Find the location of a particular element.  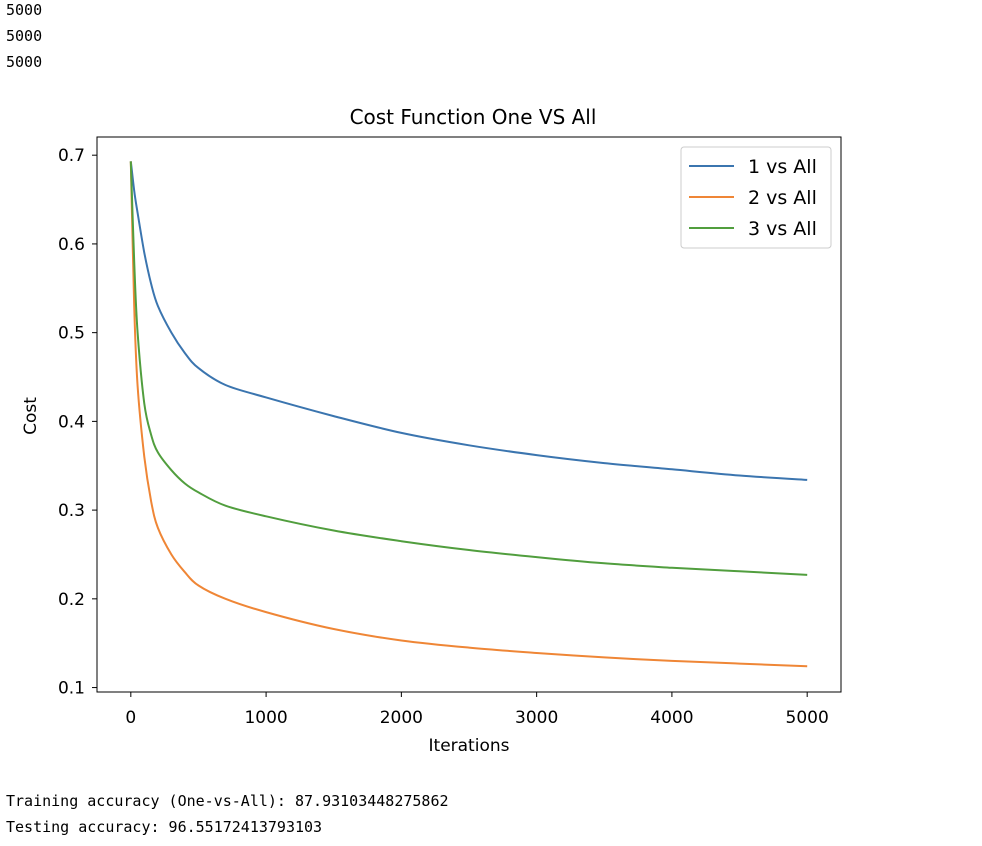

y-tick-label: 0.7 is located at coordinates (71, 156).